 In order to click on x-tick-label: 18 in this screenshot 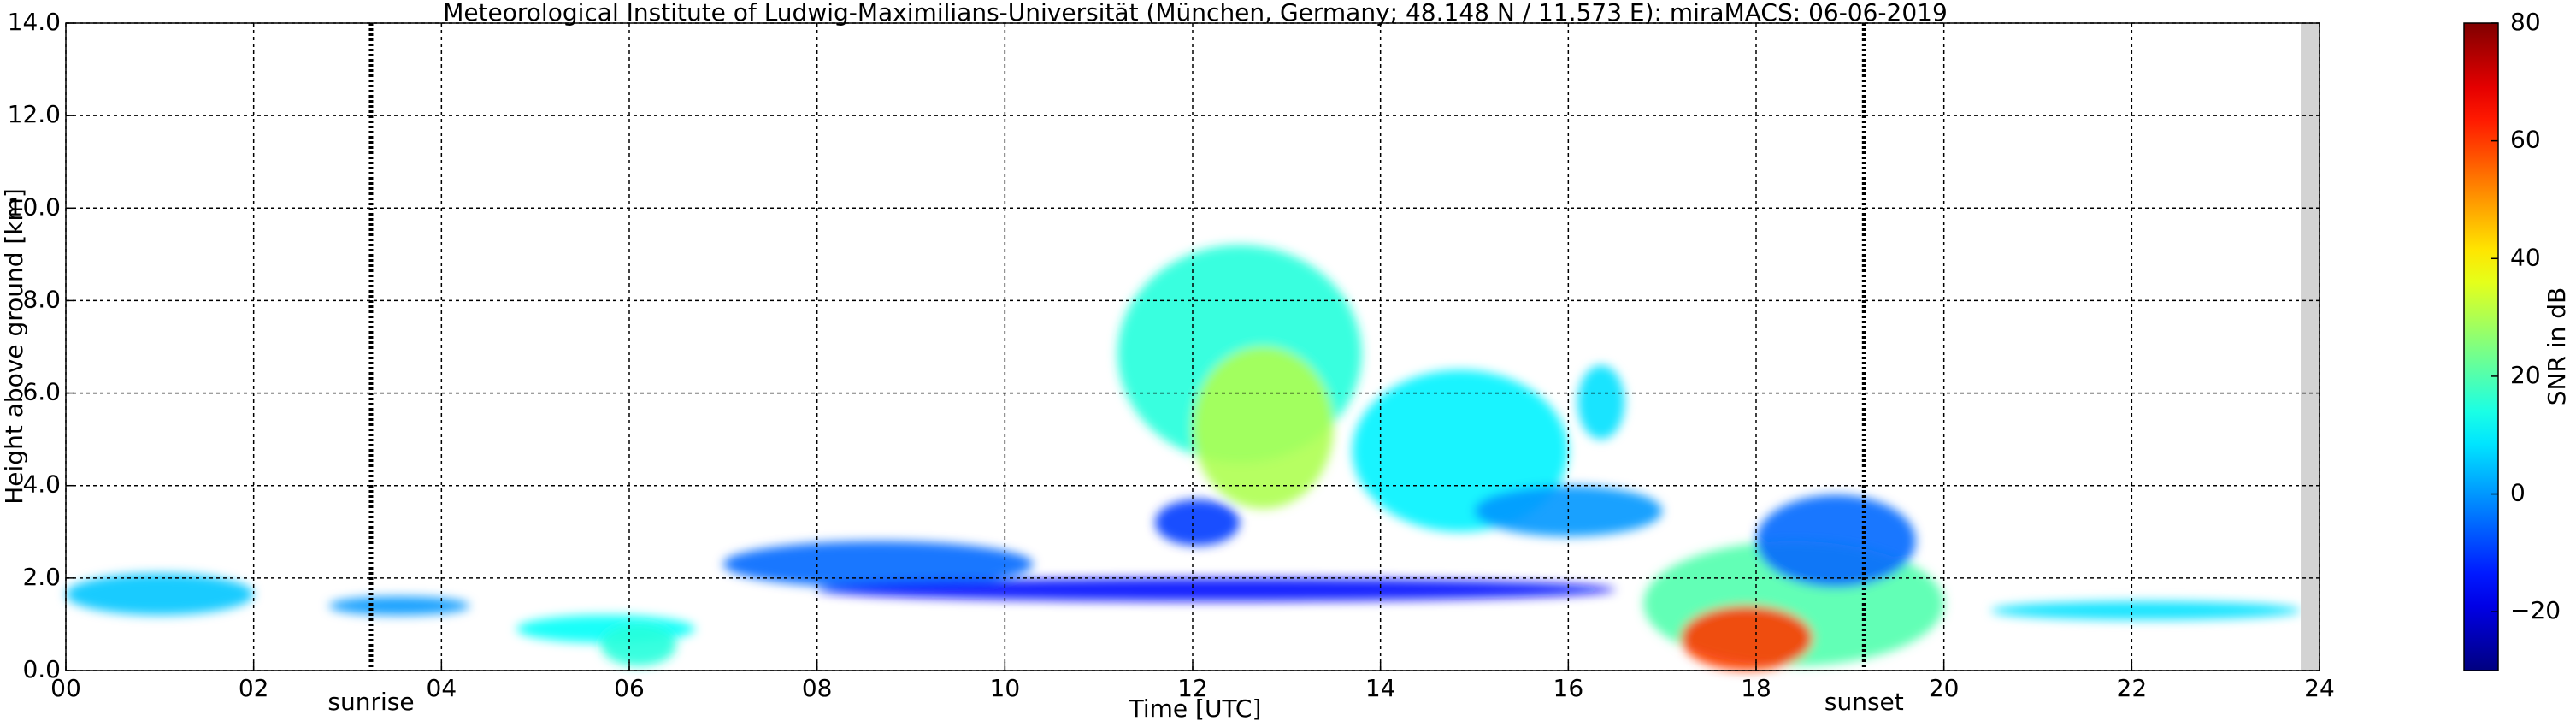, I will do `click(1756, 688)`.